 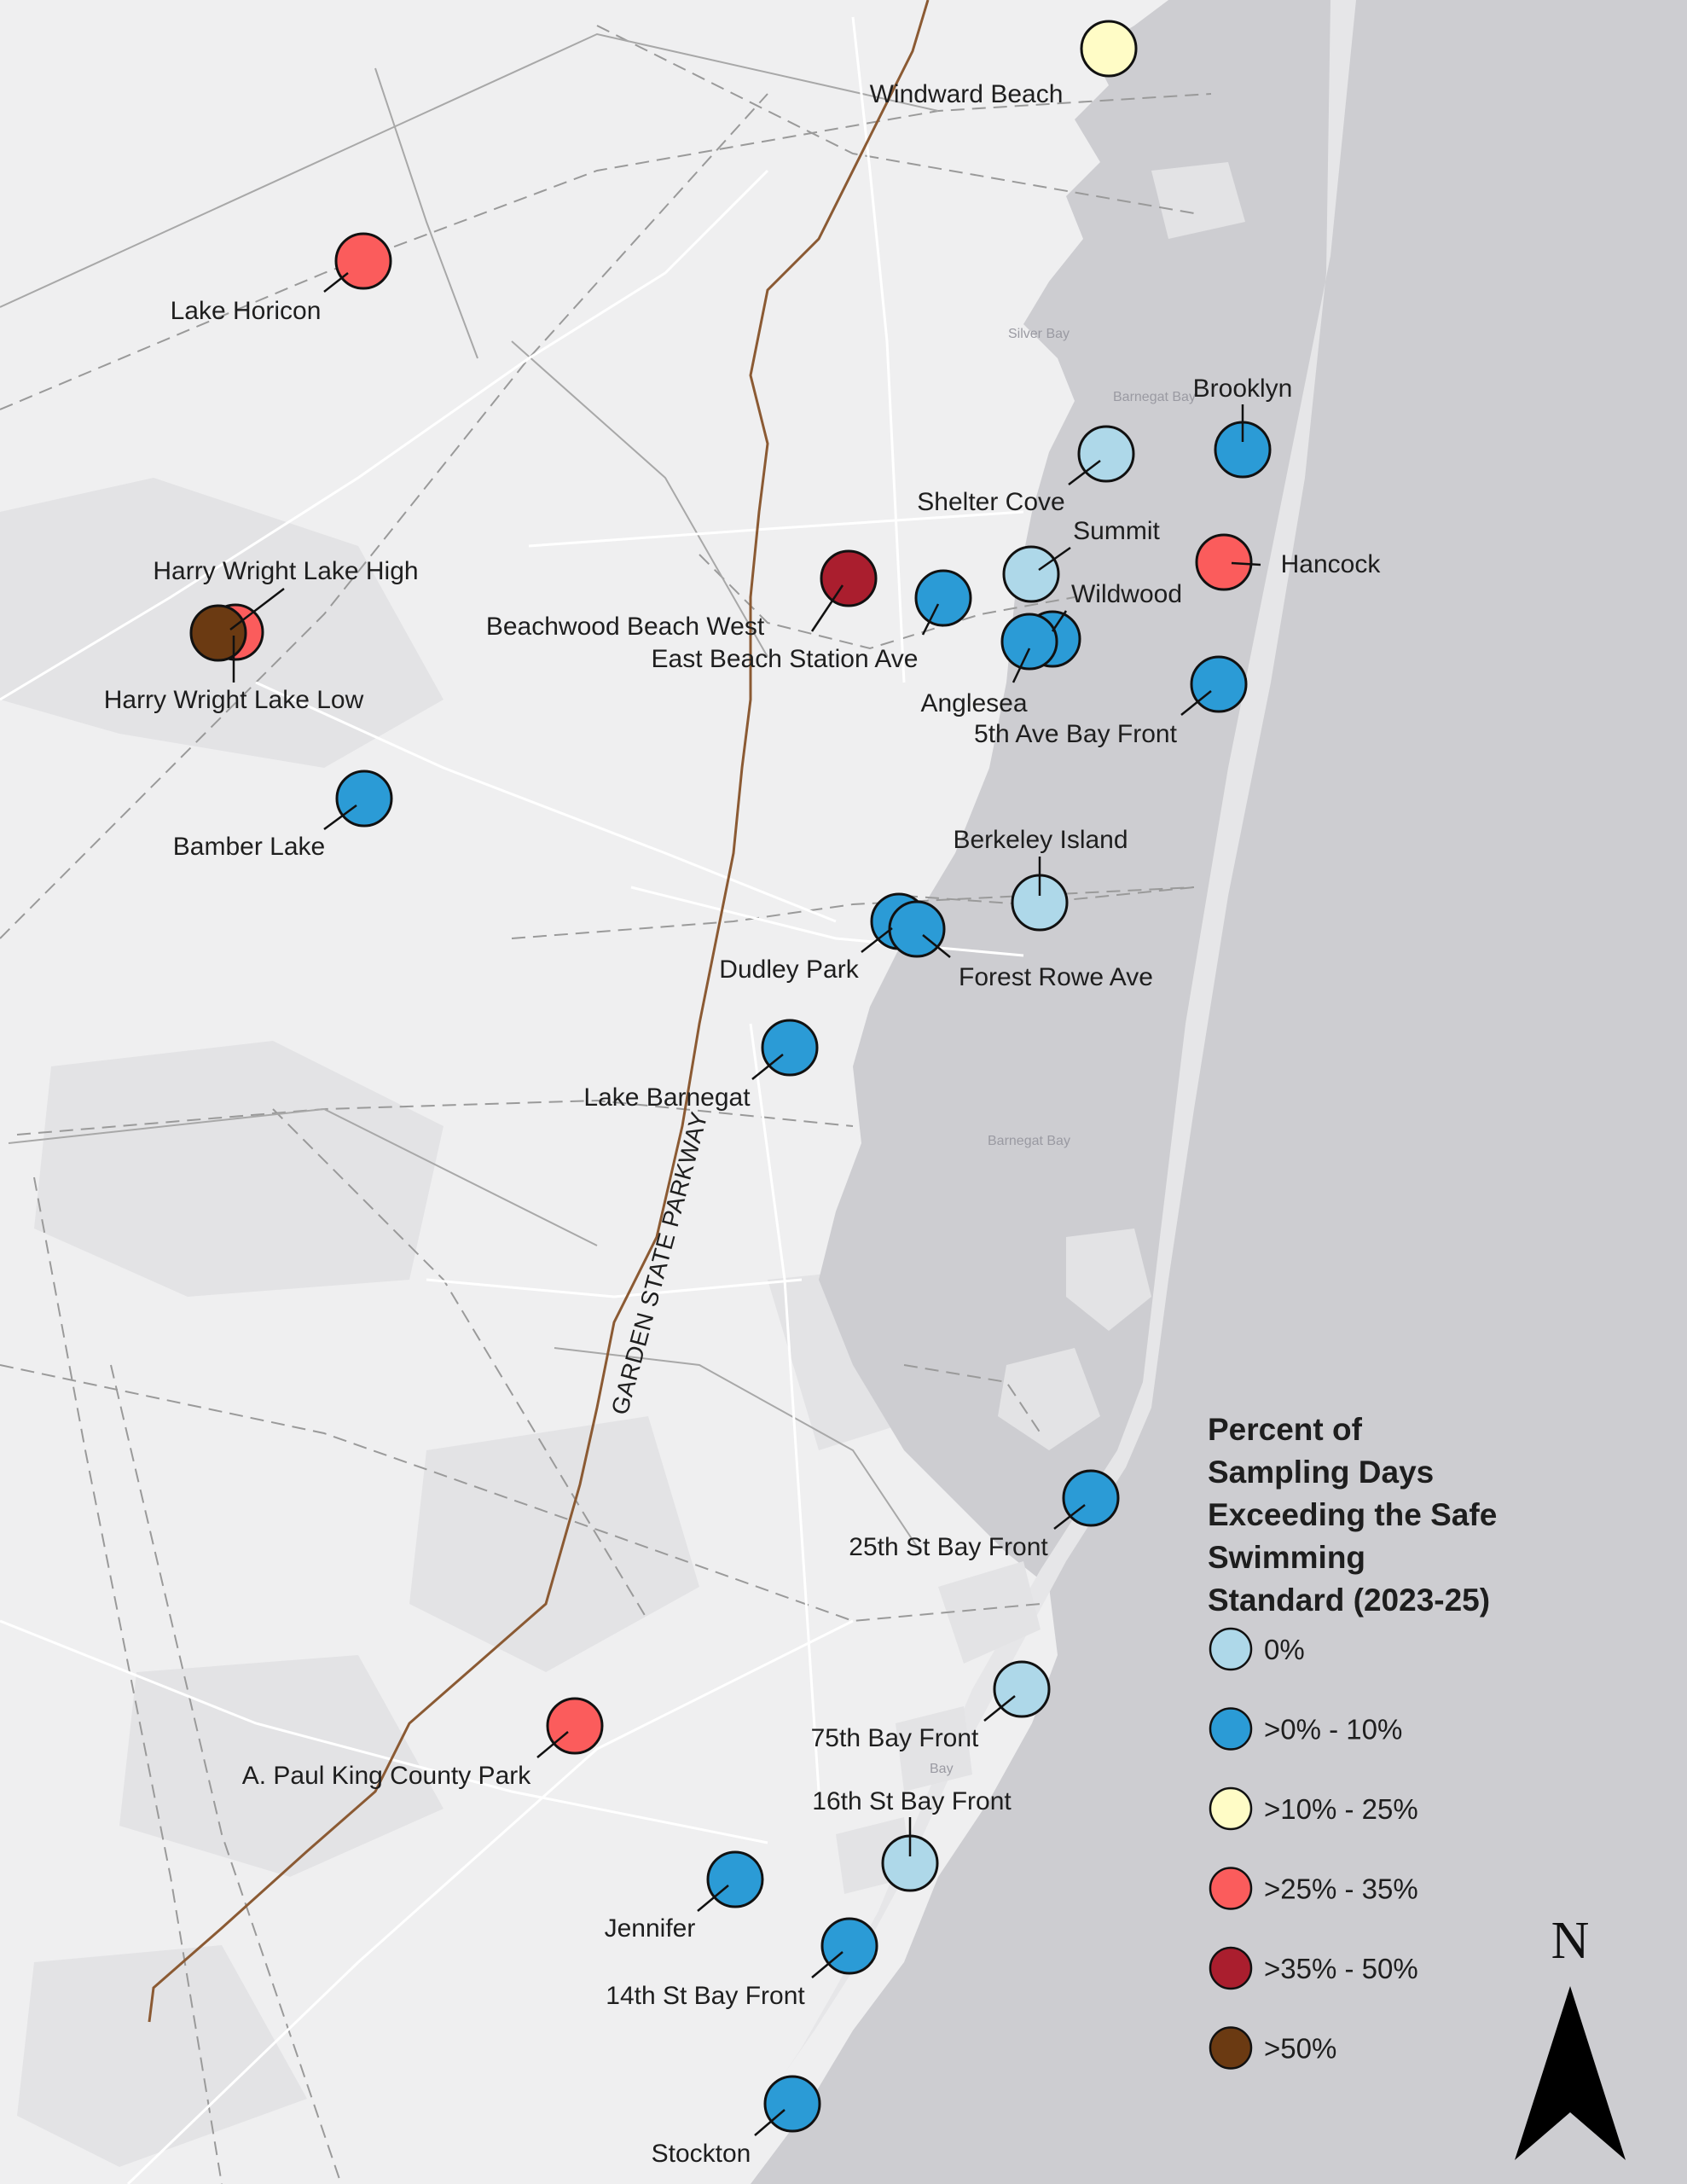 I want to click on site-label-dudley-park: Dudley Park, so click(x=789, y=970).